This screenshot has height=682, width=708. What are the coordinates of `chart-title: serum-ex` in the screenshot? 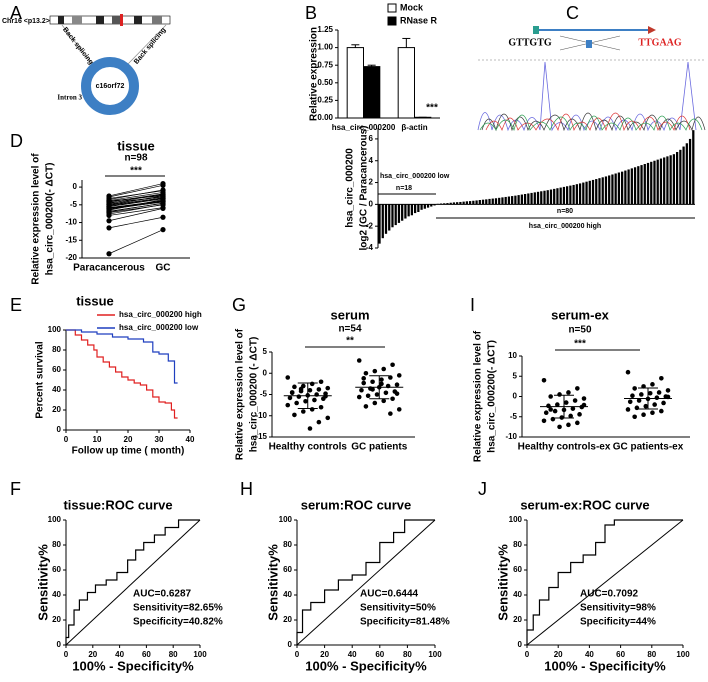 It's located at (580, 314).